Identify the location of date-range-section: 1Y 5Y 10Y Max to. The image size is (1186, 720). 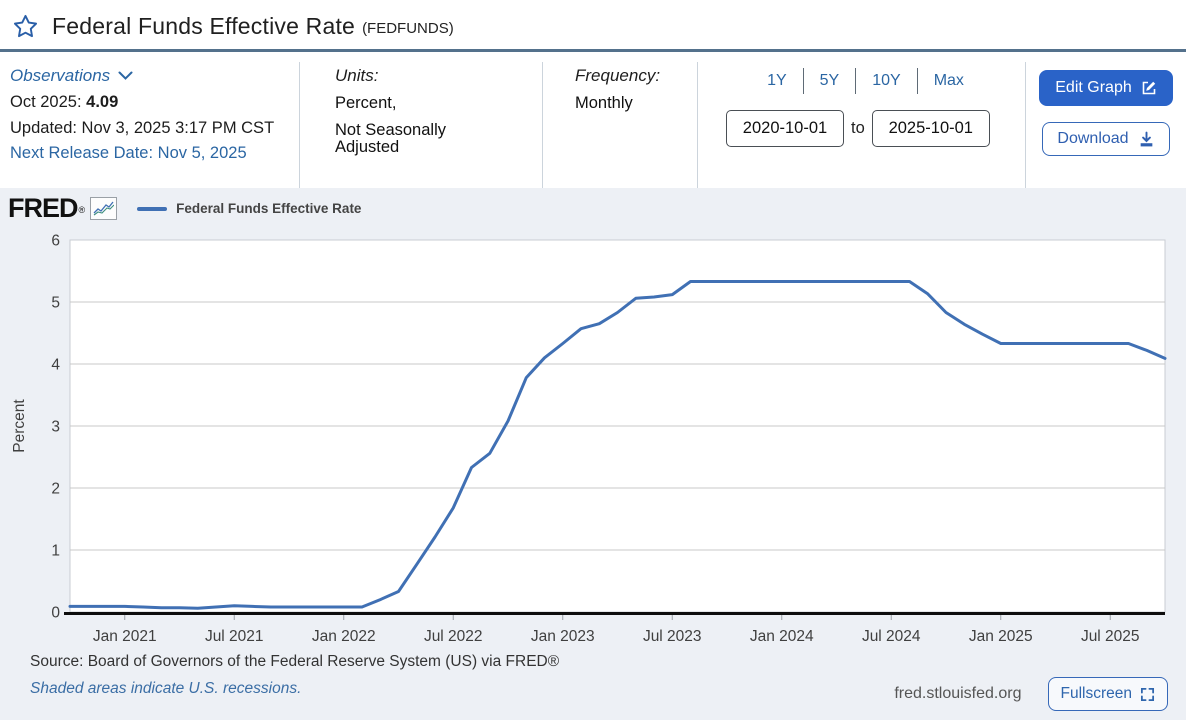
(861, 125).